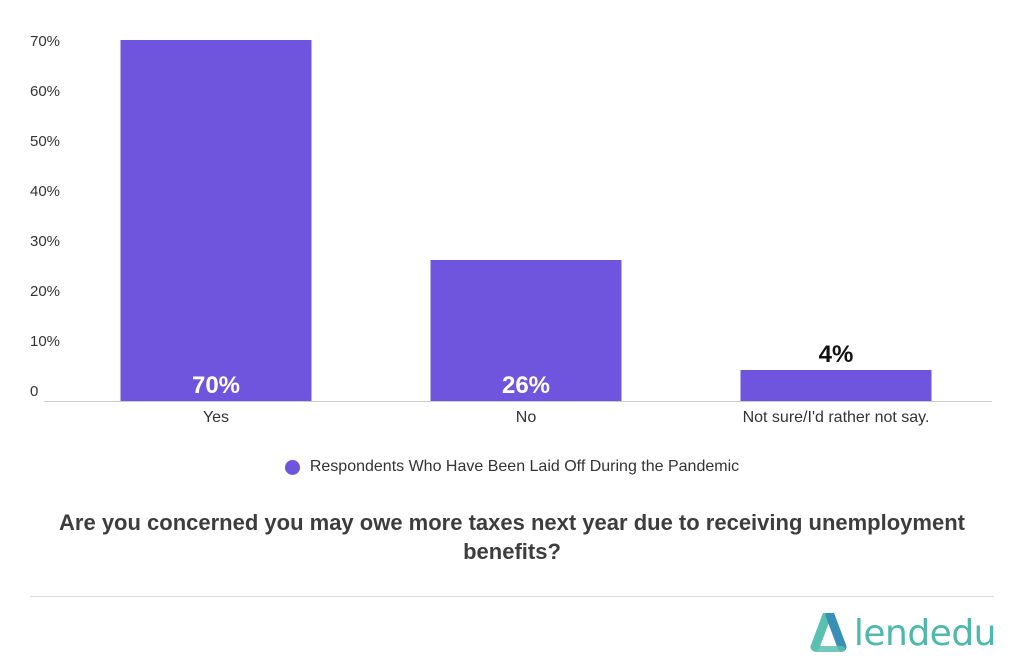 This screenshot has height=671, width=1024. What do you see at coordinates (45, 341) in the screenshot?
I see `y-tick-label: 10%` at bounding box center [45, 341].